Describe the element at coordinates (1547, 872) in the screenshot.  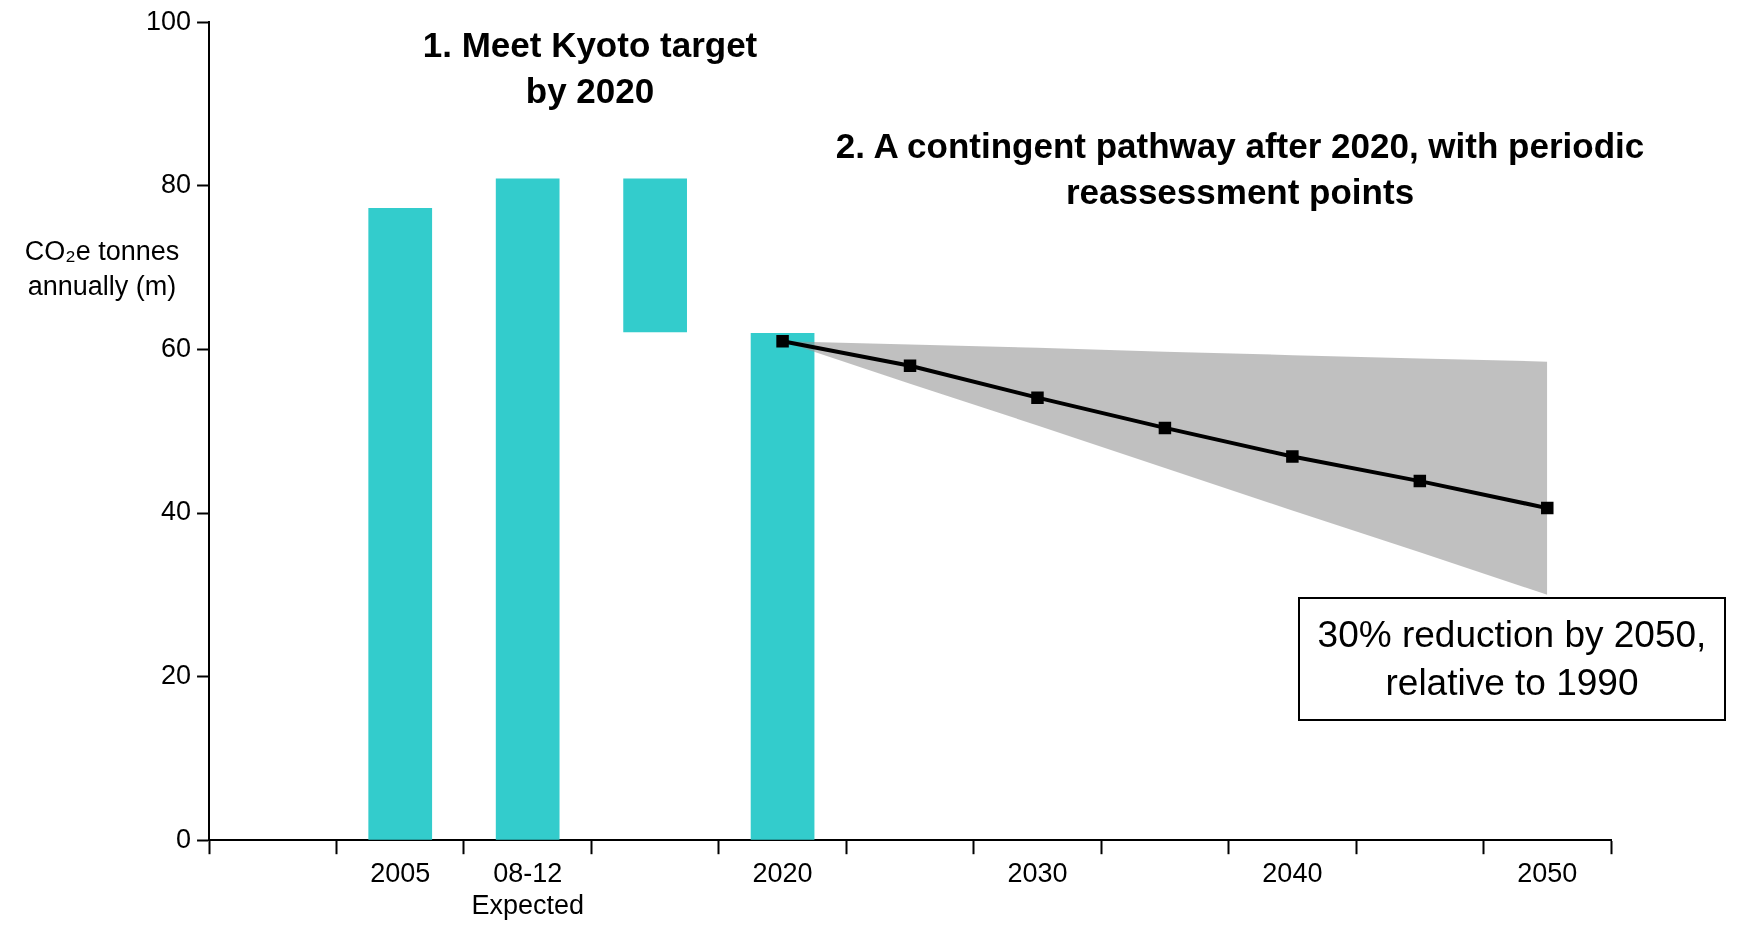
I see `x-tick-label: 2050` at that location.